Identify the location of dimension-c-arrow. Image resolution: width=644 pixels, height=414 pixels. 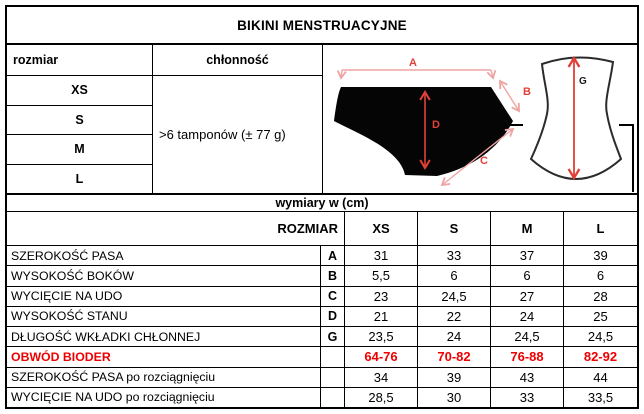
(477, 157).